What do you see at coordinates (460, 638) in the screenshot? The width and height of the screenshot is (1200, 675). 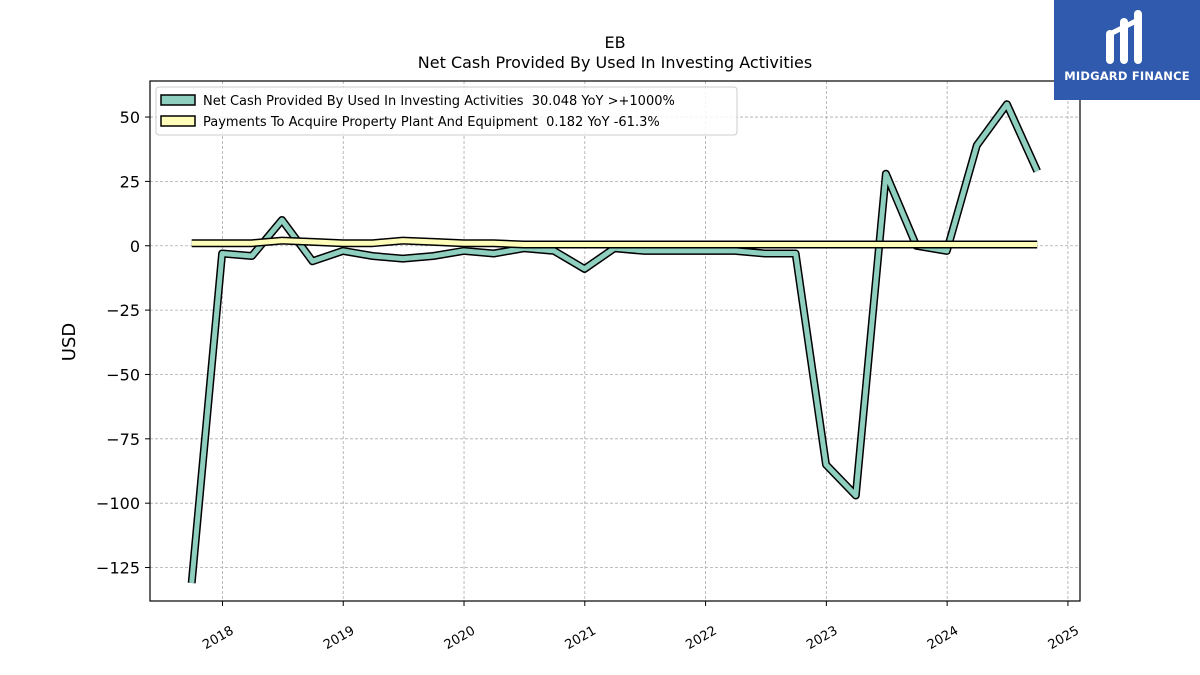 I see `x-tick-label: 2020` at bounding box center [460, 638].